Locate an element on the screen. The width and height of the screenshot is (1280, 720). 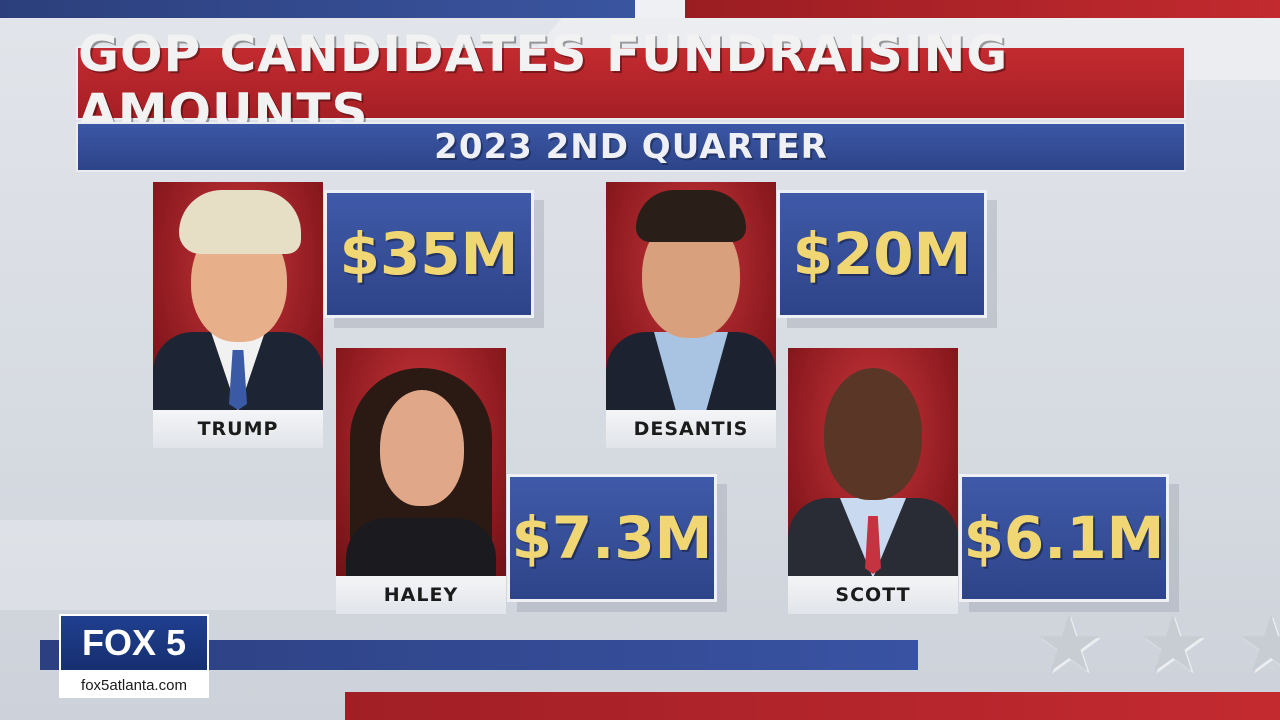
candidate-amount-desantis: $20M is located at coordinates (882, 254).